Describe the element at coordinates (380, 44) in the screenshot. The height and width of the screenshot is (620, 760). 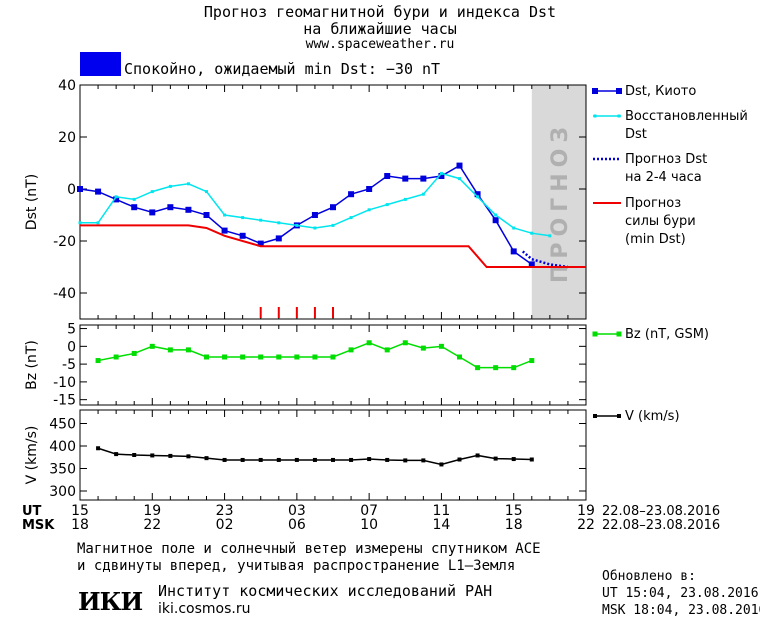
I see `source-url: www.spaceweather.ru` at that location.